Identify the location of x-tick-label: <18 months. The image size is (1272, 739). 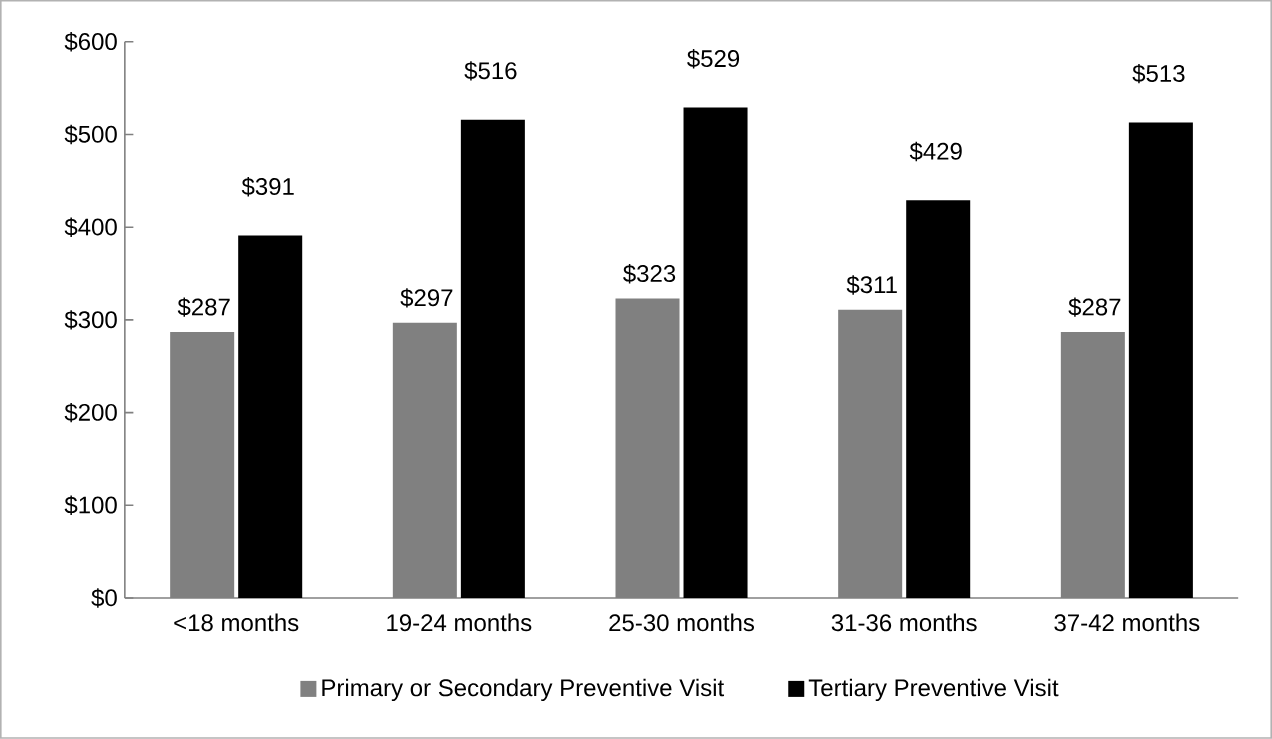
(236, 622).